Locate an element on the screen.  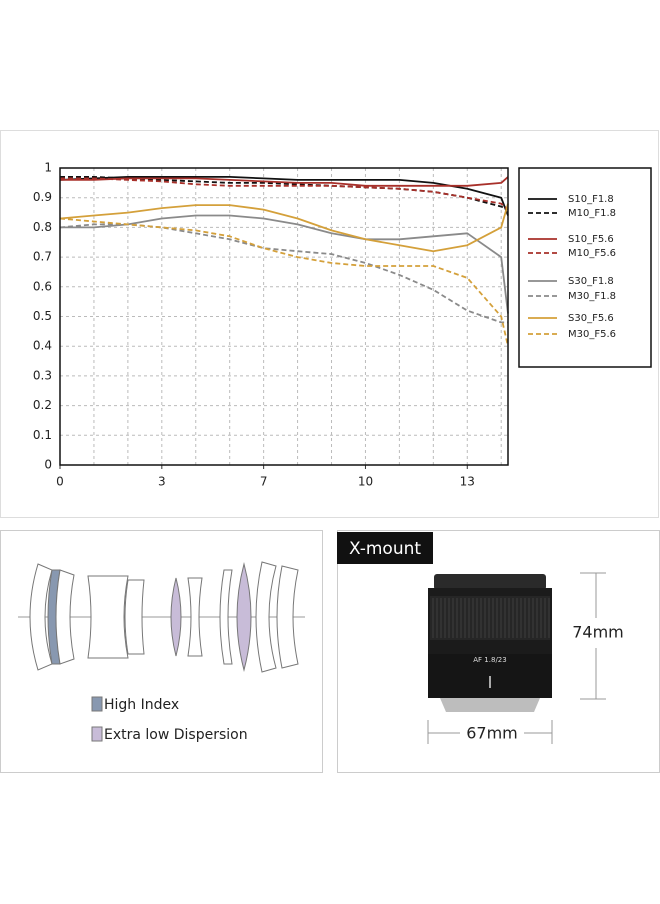
legend-label: S30_F1.8 is located at coordinates (591, 281).